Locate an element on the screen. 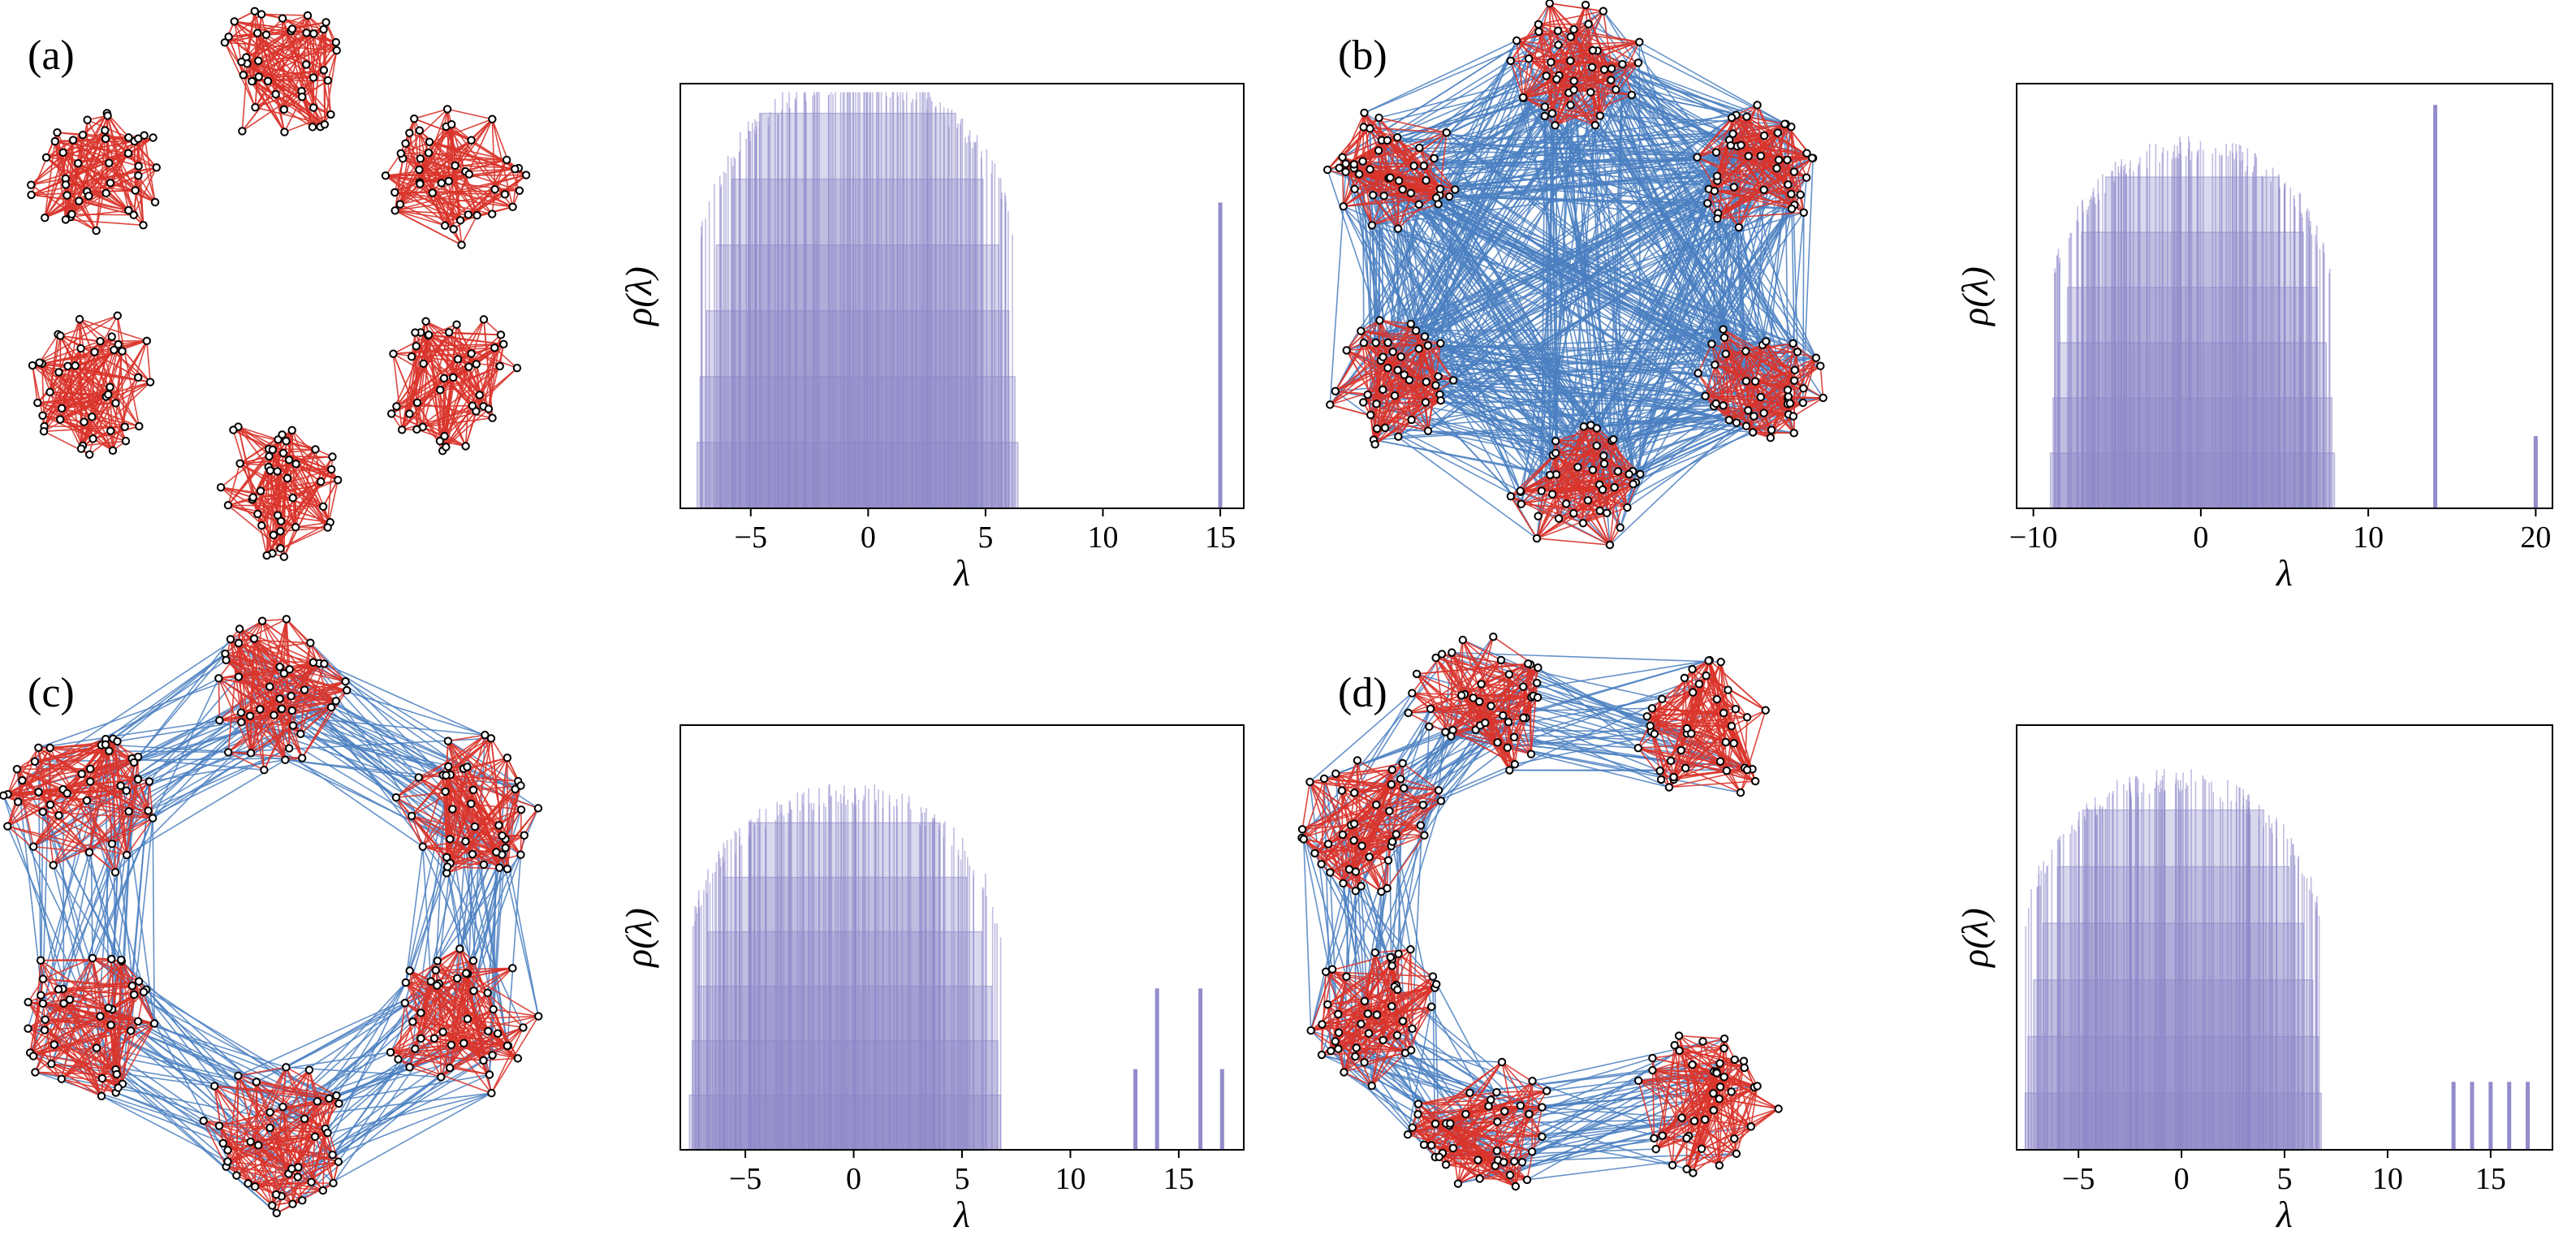 Image resolution: width=2576 pixels, height=1244 pixels. x-tick-label: 15 is located at coordinates (1220, 537).